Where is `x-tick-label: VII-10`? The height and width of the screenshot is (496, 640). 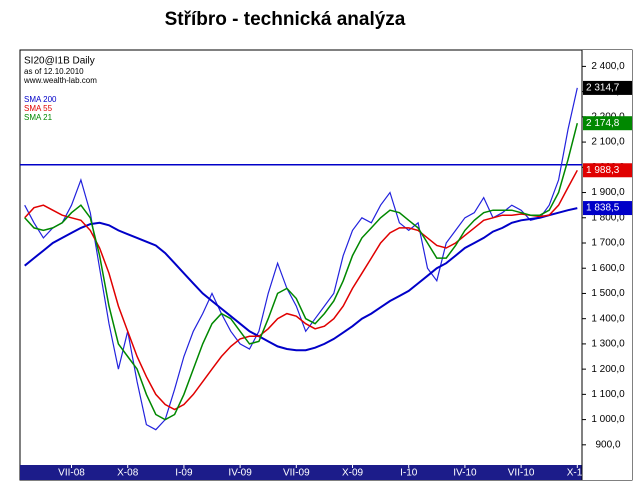 x-tick-label: VII-10 is located at coordinates (521, 473).